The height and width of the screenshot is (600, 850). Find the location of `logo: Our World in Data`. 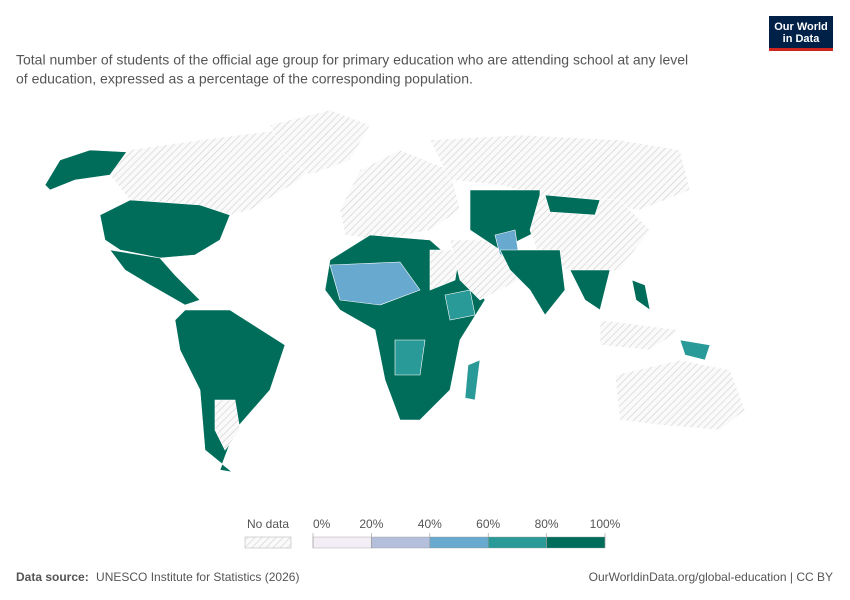

logo: Our World in Data is located at coordinates (801, 33).